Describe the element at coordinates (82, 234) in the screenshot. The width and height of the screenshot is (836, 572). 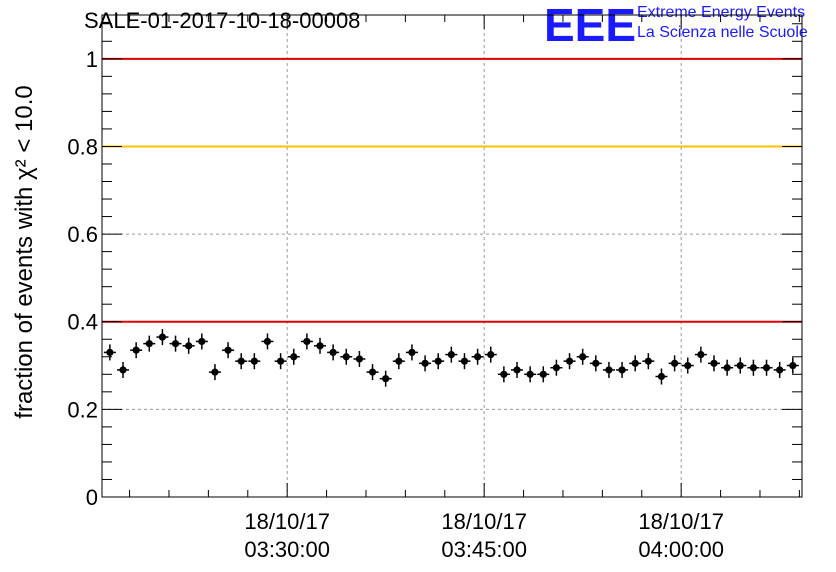
I see `y-tick-label: 0.6` at that location.